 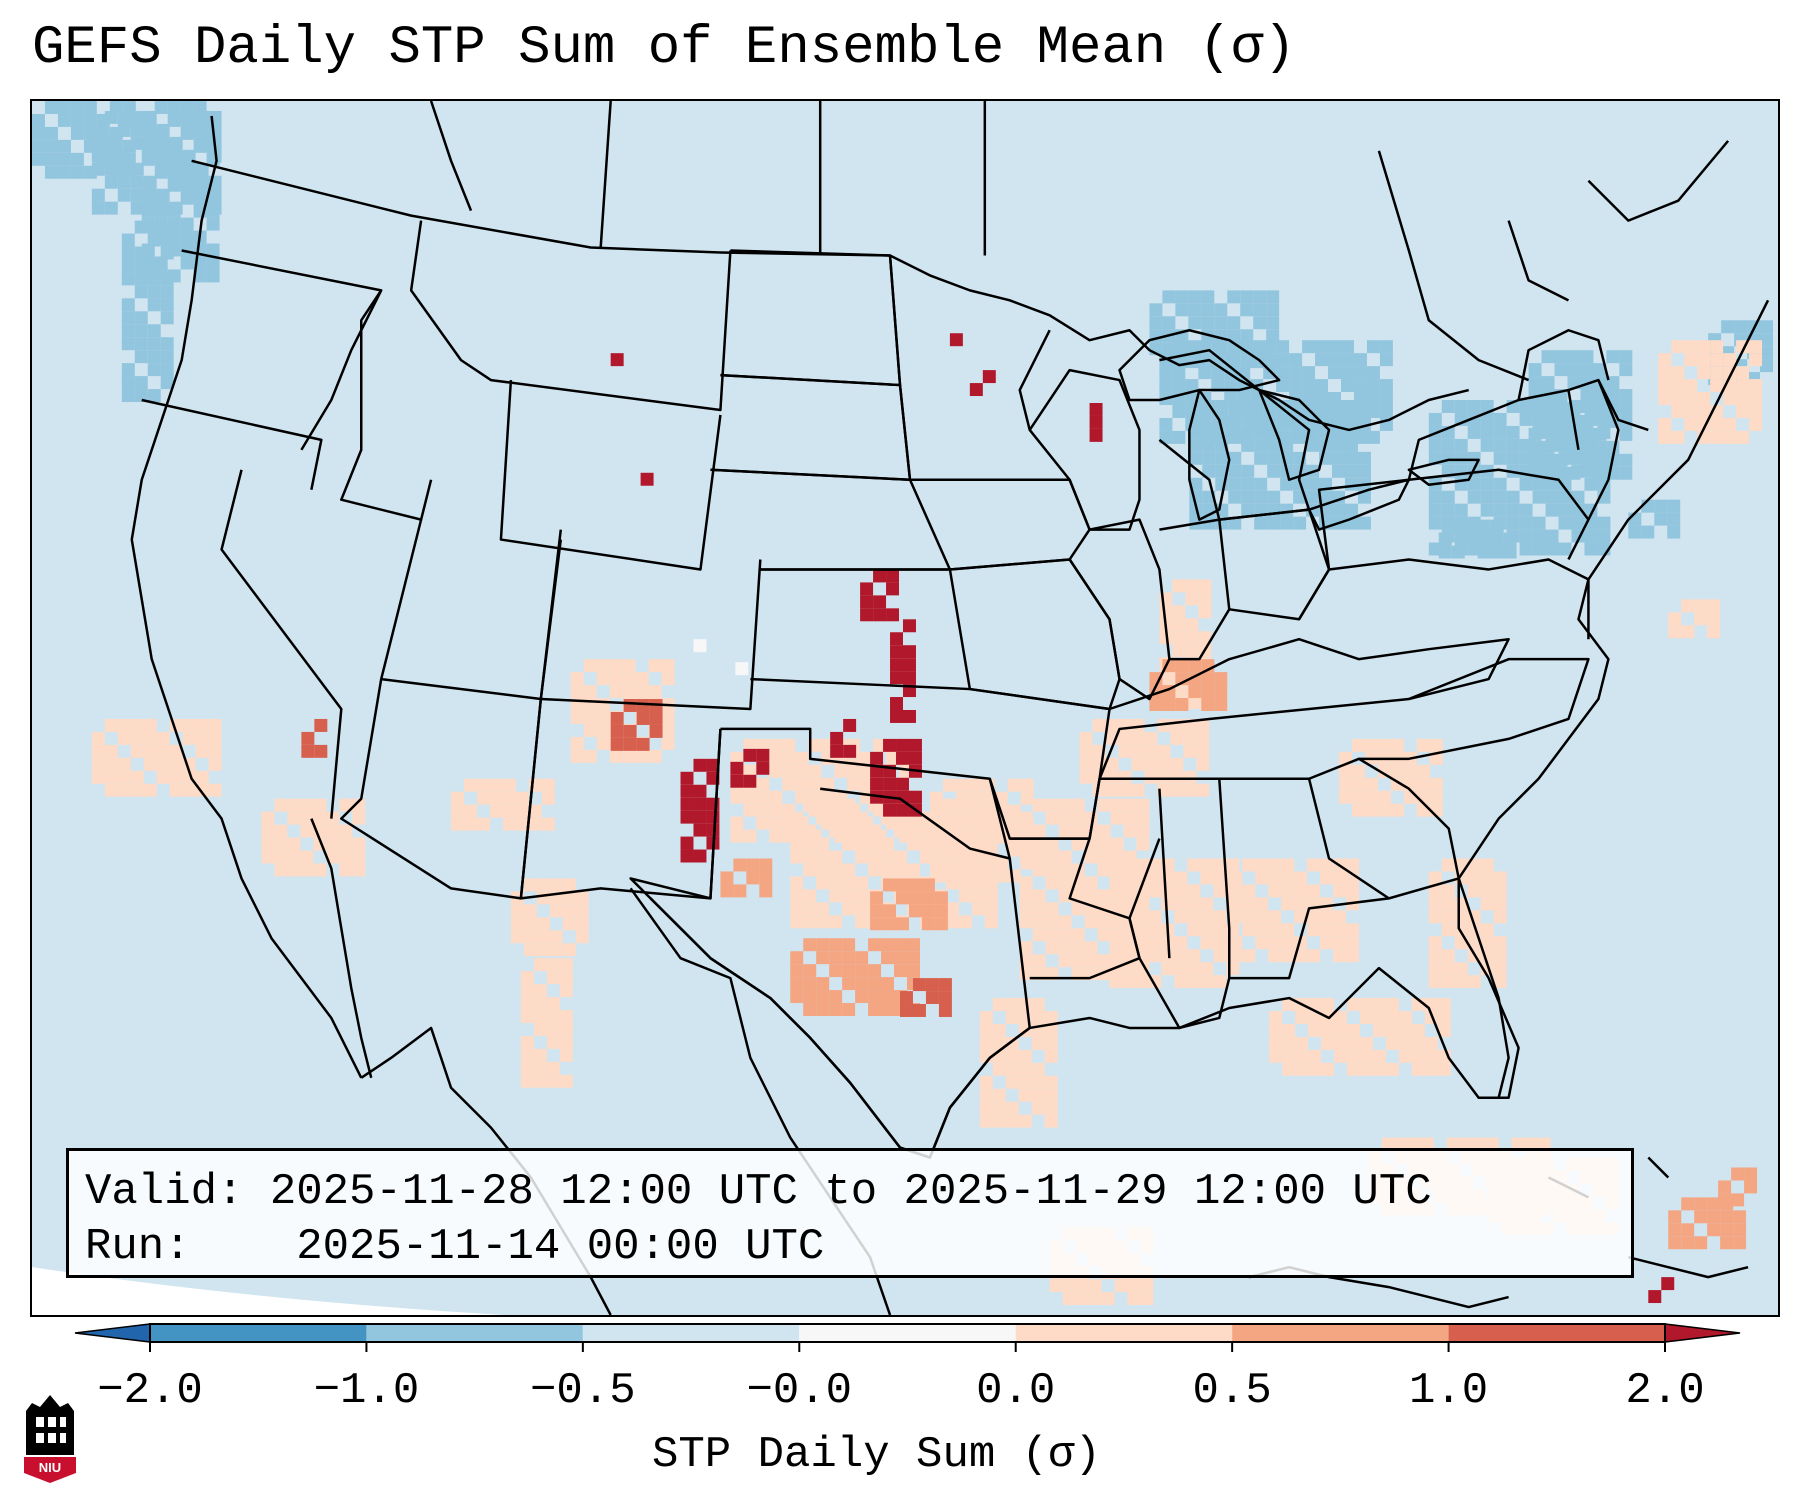 What do you see at coordinates (232, 444) in the screenshot?
I see `state-border-or` at bounding box center [232, 444].